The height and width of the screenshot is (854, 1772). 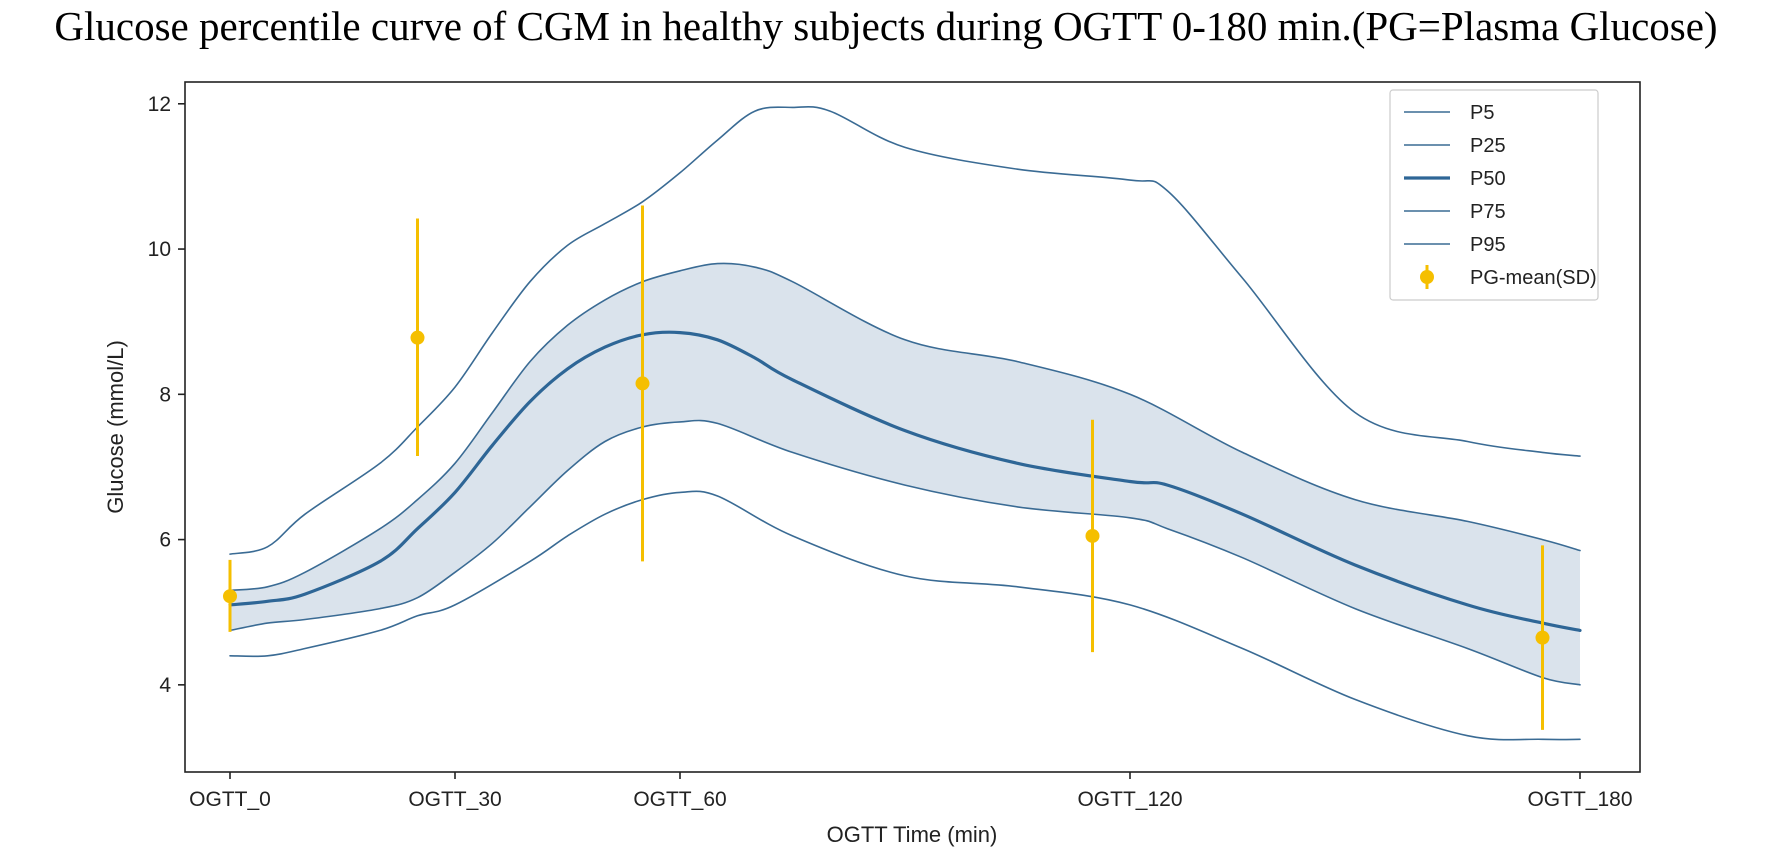 What do you see at coordinates (1455, 245) in the screenshot?
I see `legend-item-p95: P95` at bounding box center [1455, 245].